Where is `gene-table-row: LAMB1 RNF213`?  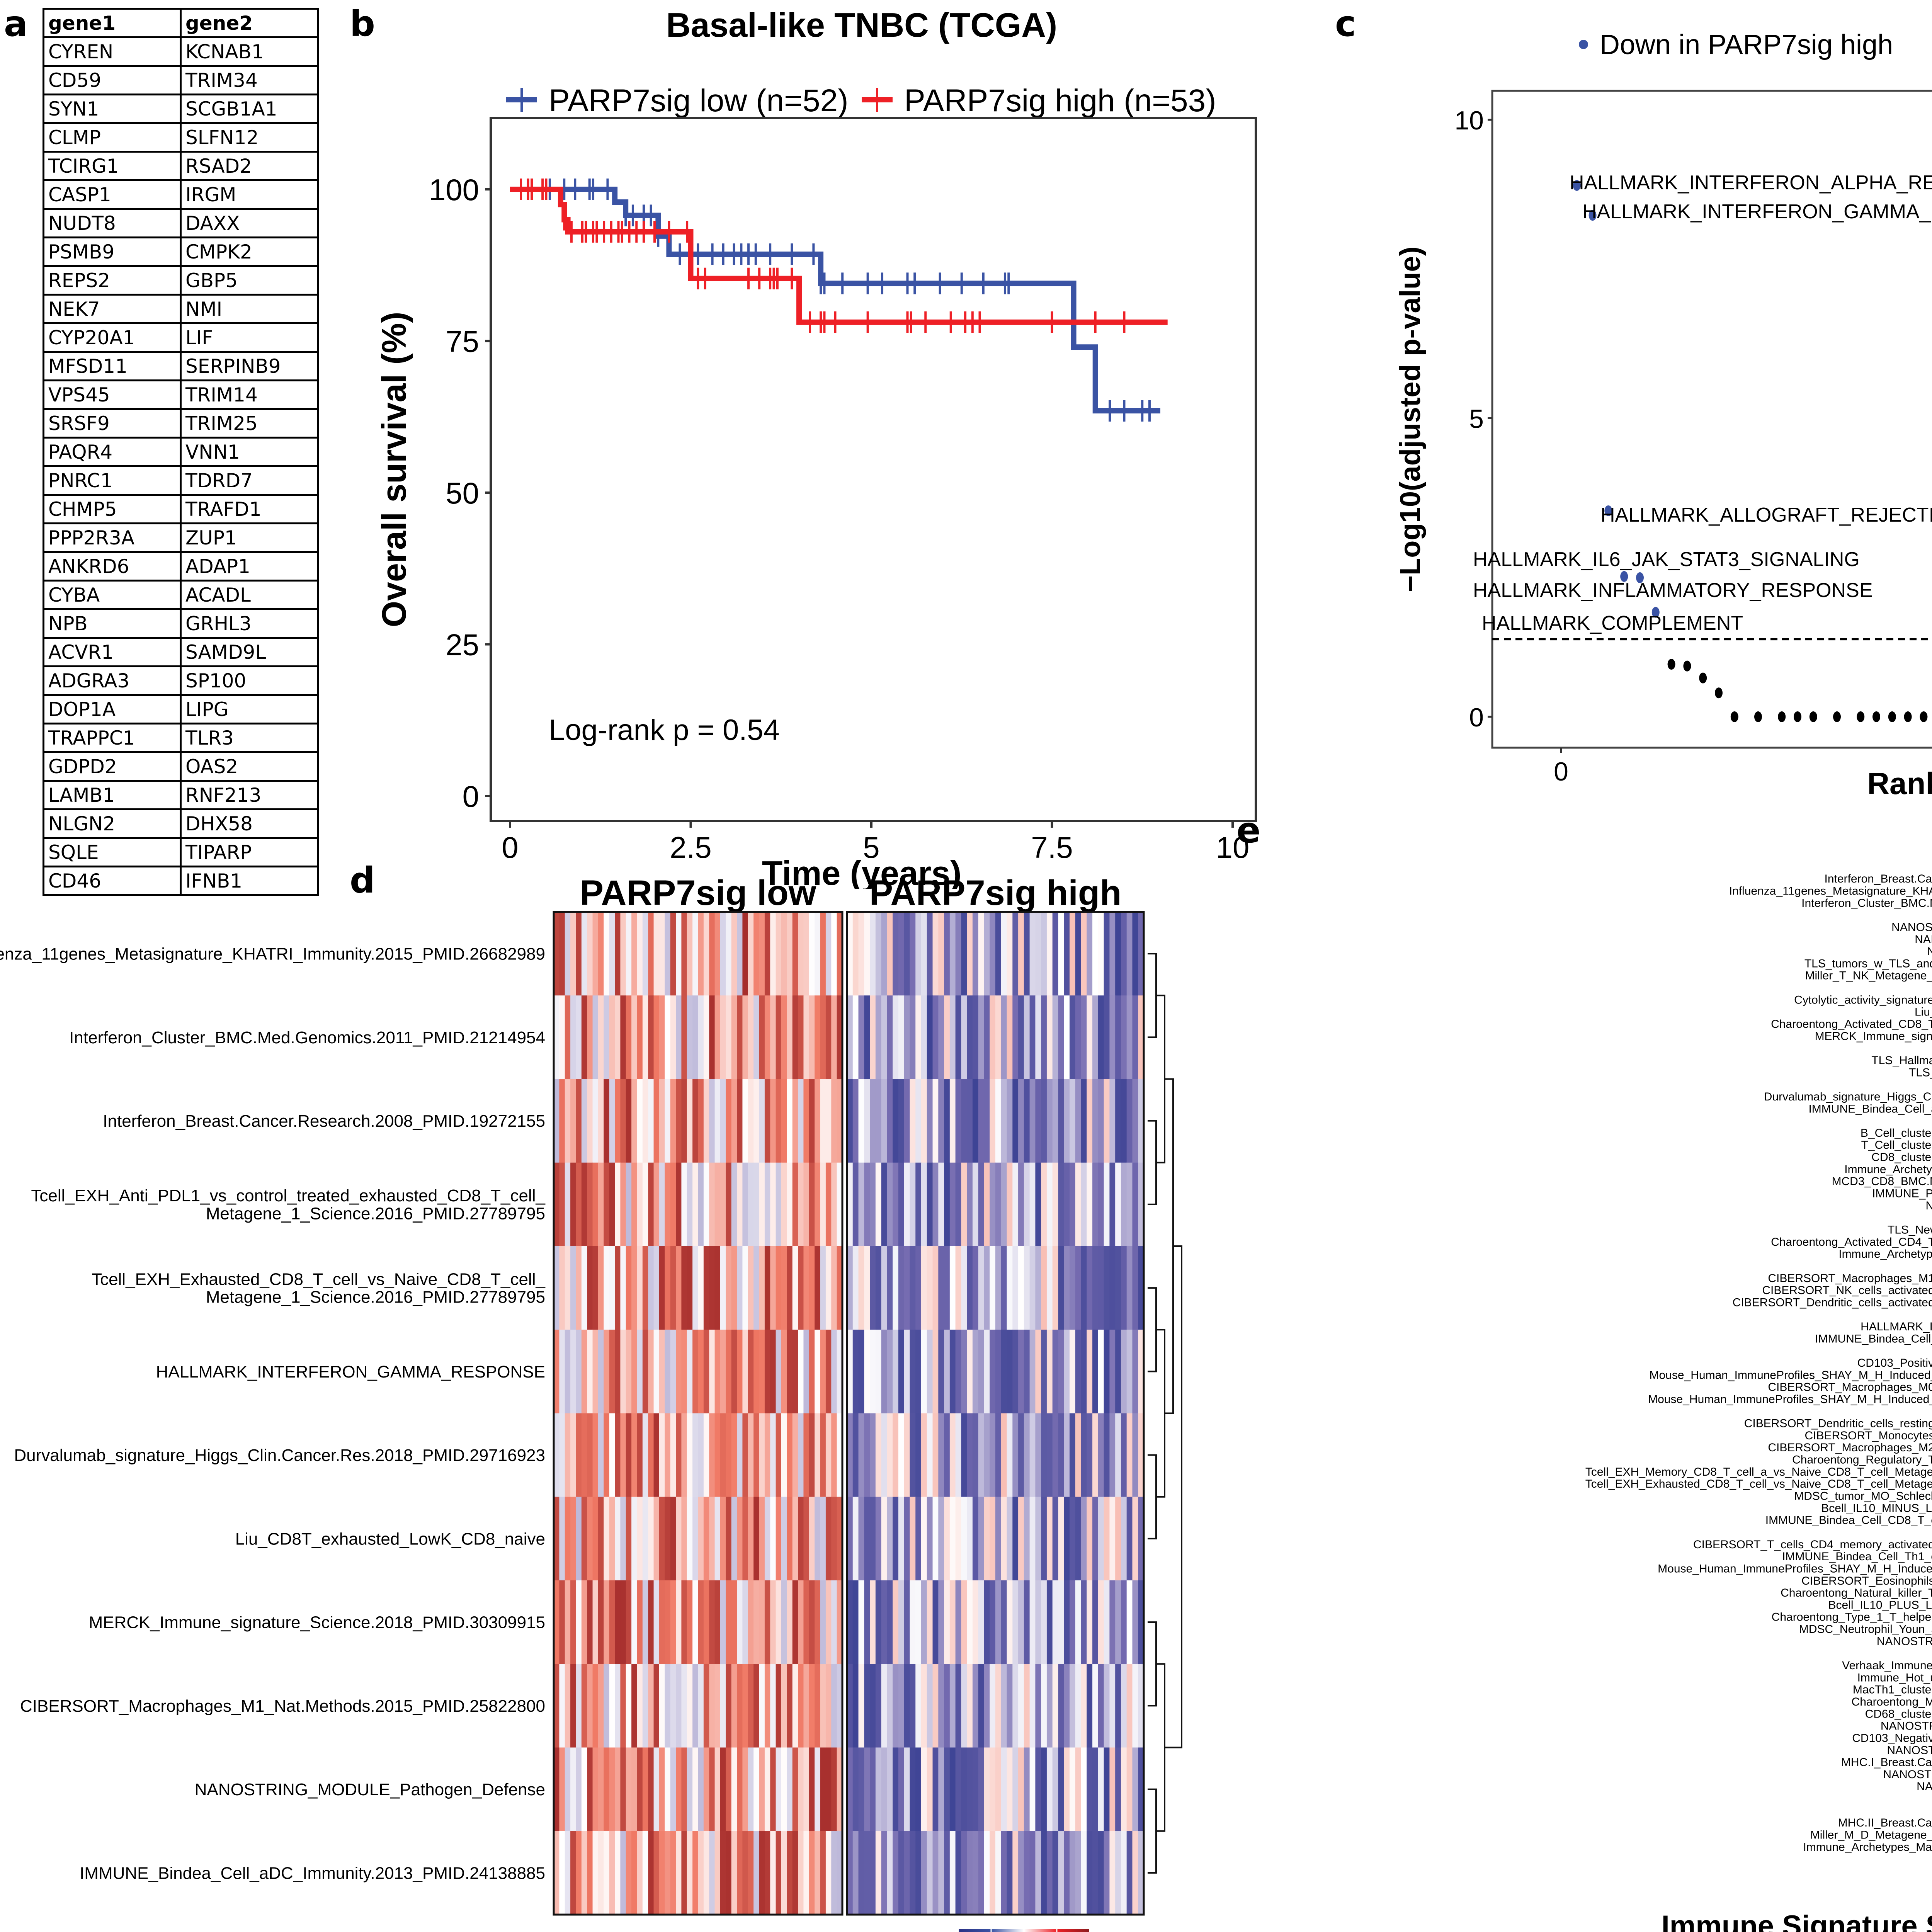
gene-table-row: LAMB1 RNF213 is located at coordinates (181, 795).